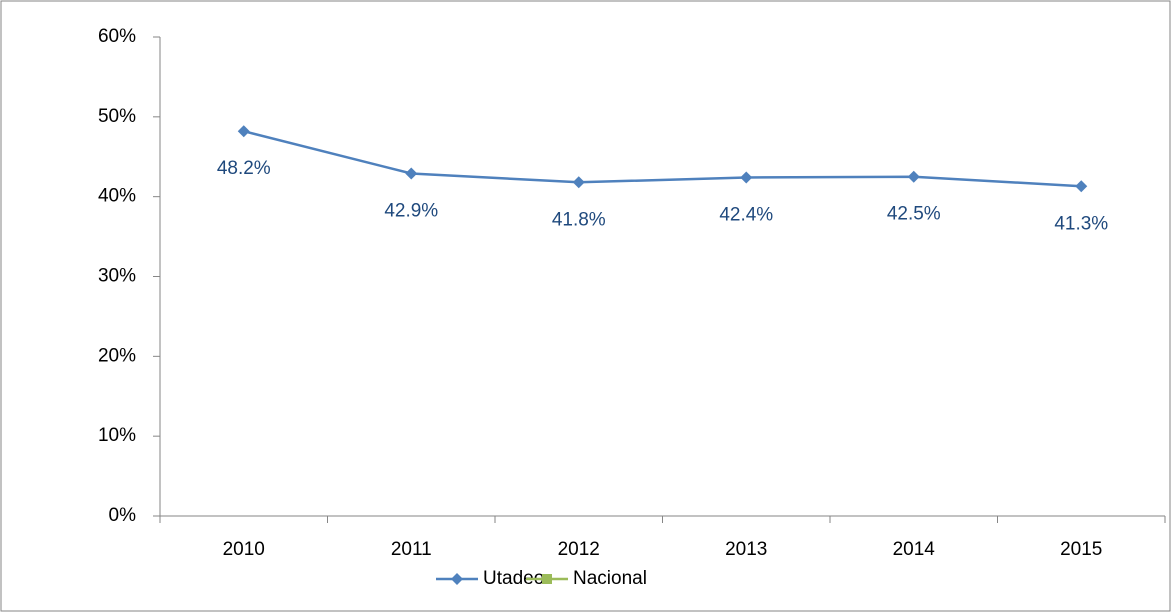  What do you see at coordinates (117, 355) in the screenshot?
I see `y-tick-label: 20%` at bounding box center [117, 355].